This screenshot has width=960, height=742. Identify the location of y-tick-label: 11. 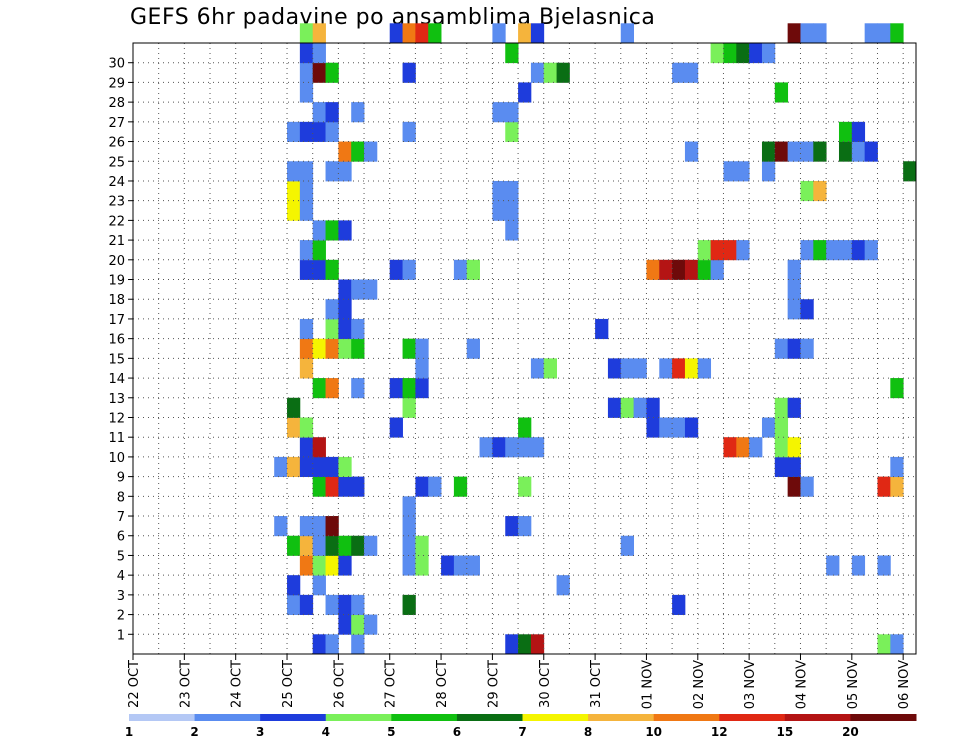
(116, 438).